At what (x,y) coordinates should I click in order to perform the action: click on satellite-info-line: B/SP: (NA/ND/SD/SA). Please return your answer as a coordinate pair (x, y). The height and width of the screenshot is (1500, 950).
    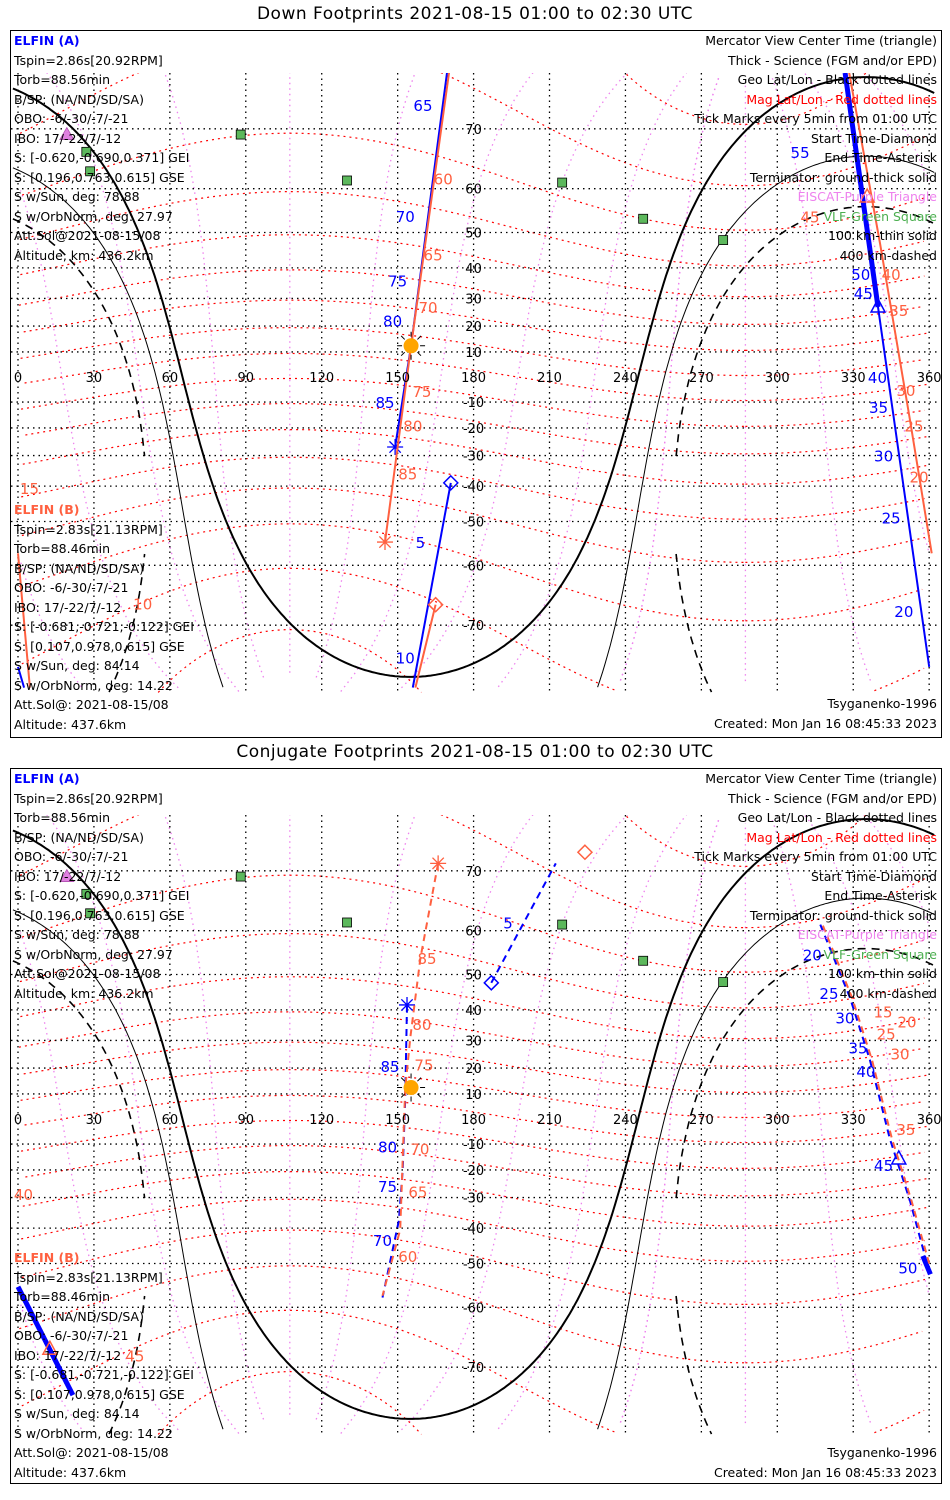
    Looking at the image, I should click on (79, 99).